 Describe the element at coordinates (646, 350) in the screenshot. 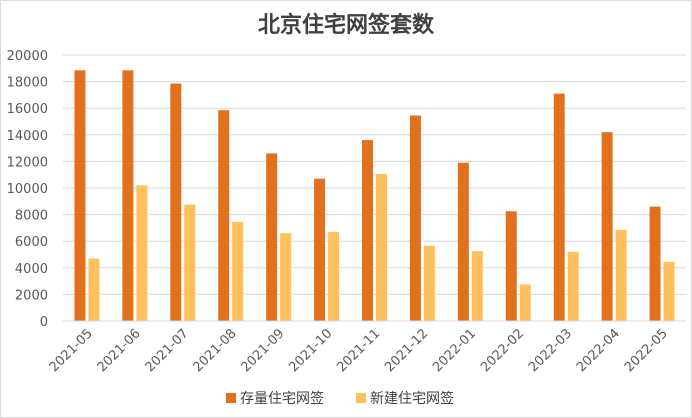

I see `x-tick-label: 2022-05` at that location.